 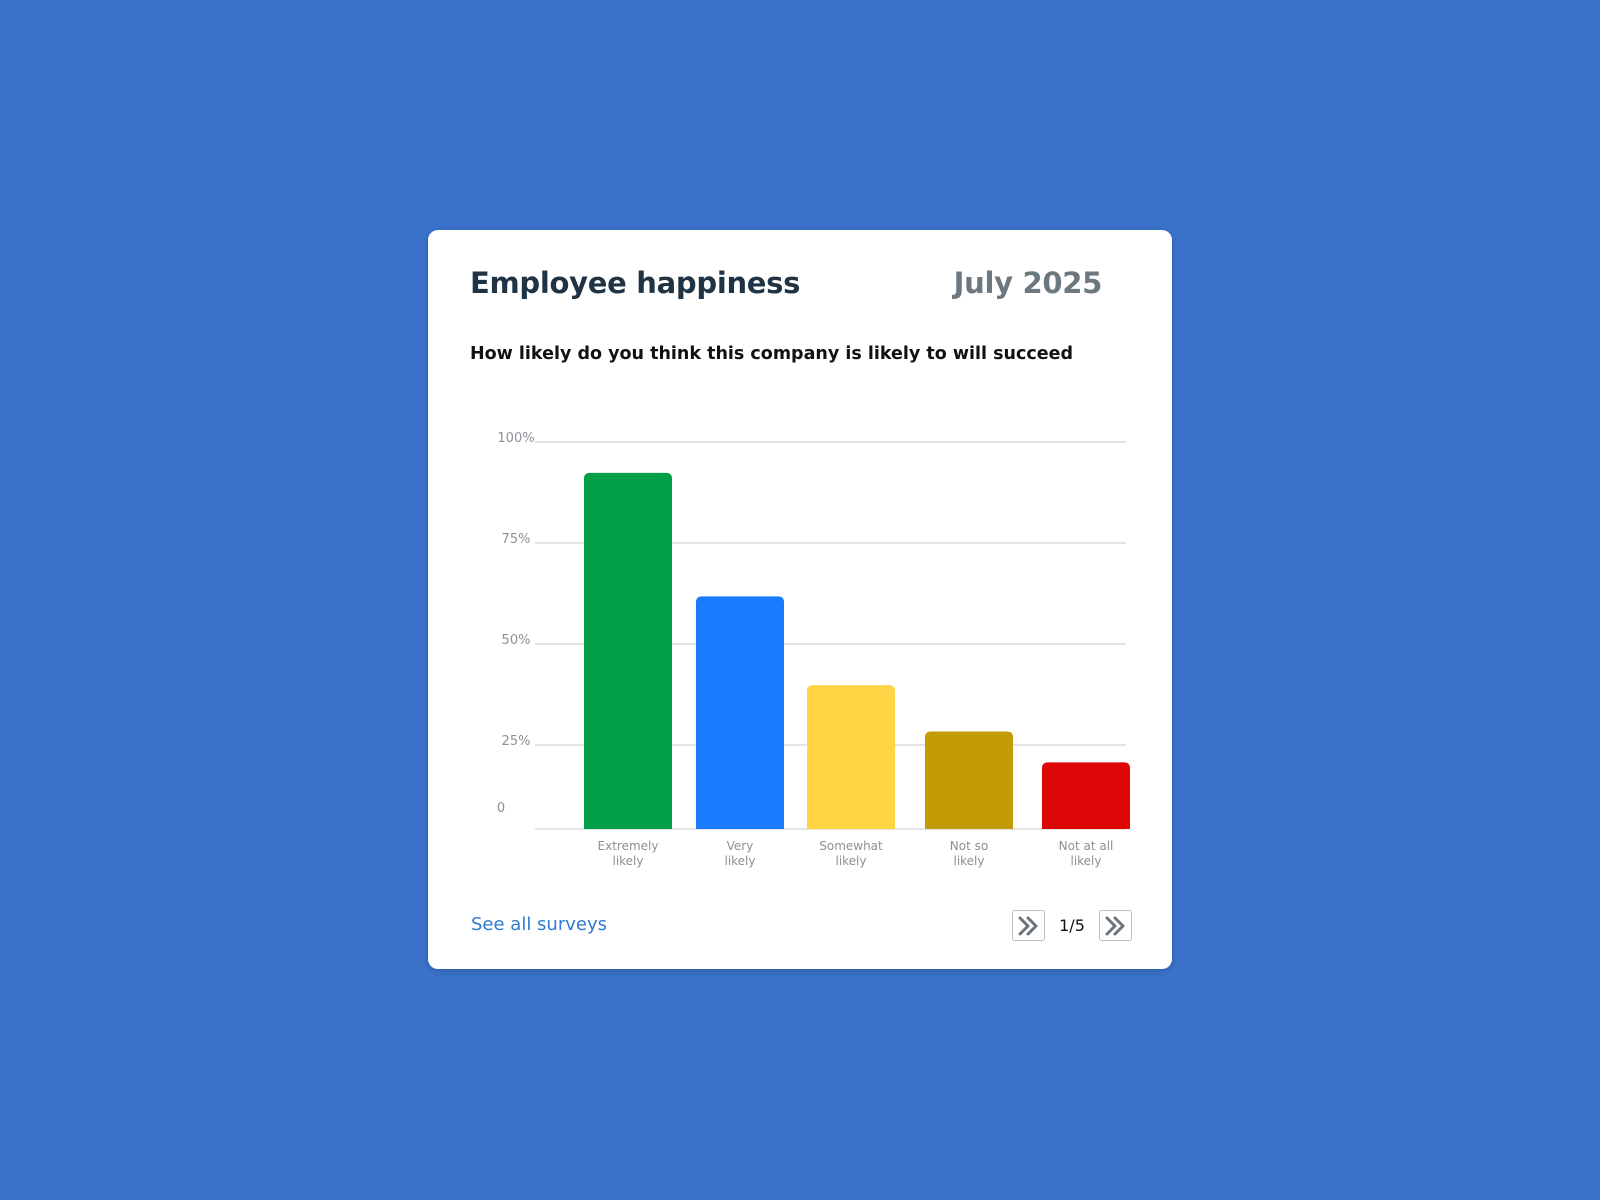 I want to click on x-tick-label: Not at all, so click(x=1086, y=846).